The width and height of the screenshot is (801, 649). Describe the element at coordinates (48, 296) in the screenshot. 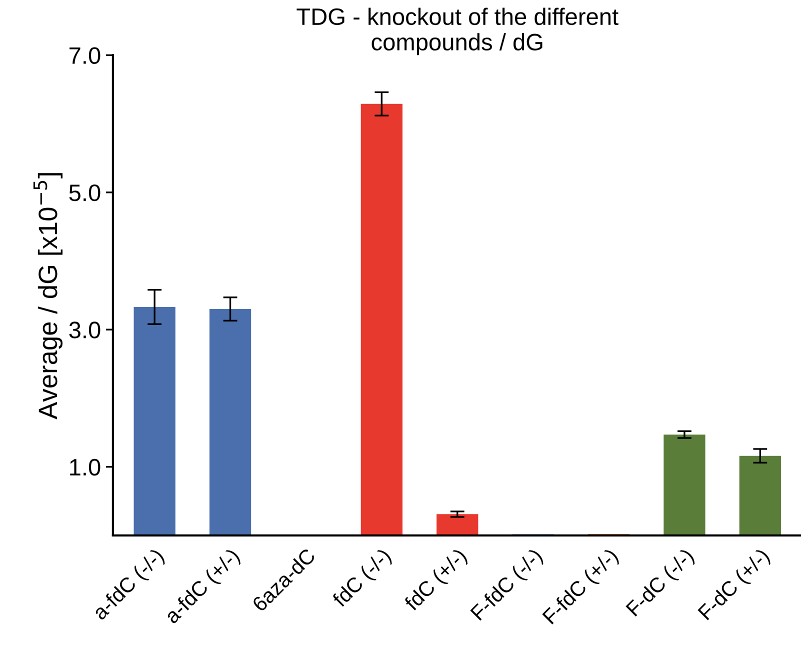

I see `y-axis-title: Average / dG [x10$^{−5}$]` at that location.